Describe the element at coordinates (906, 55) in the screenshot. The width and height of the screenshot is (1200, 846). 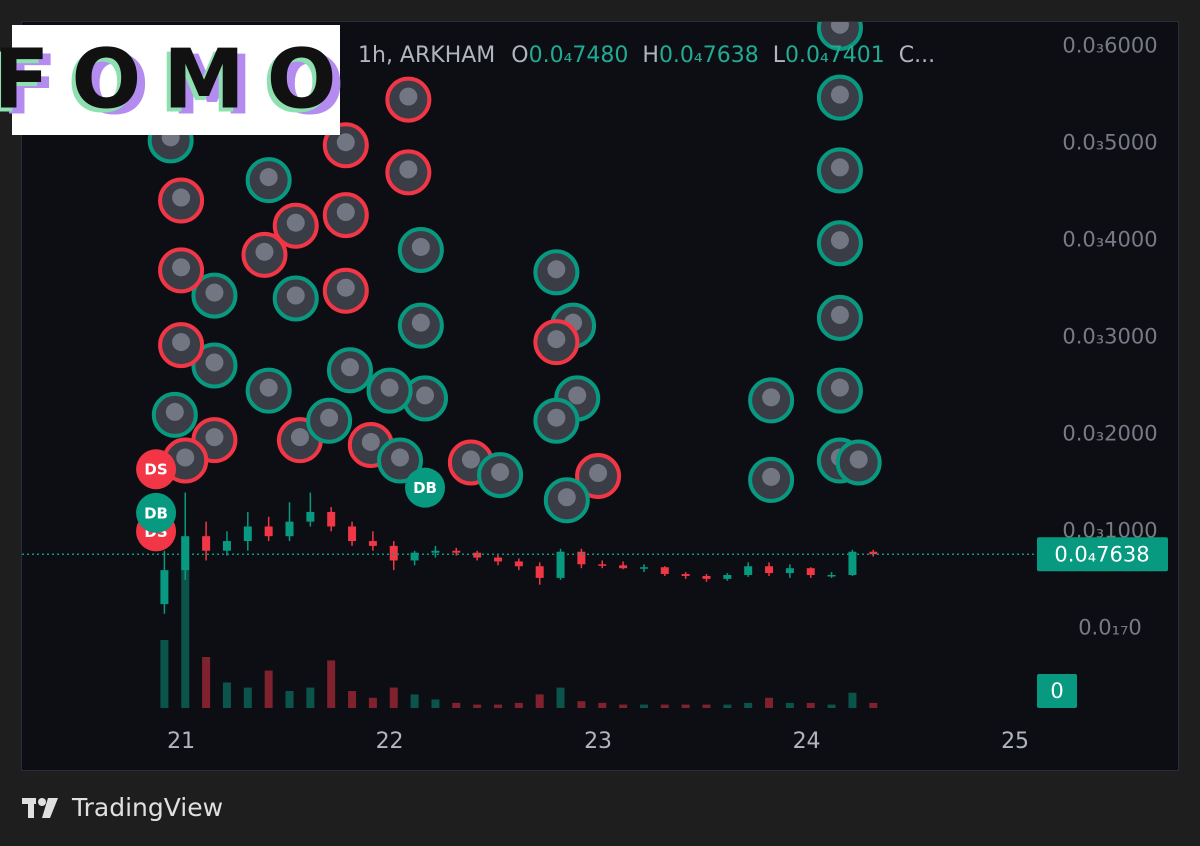
I see `ohlc-key: C` at that location.